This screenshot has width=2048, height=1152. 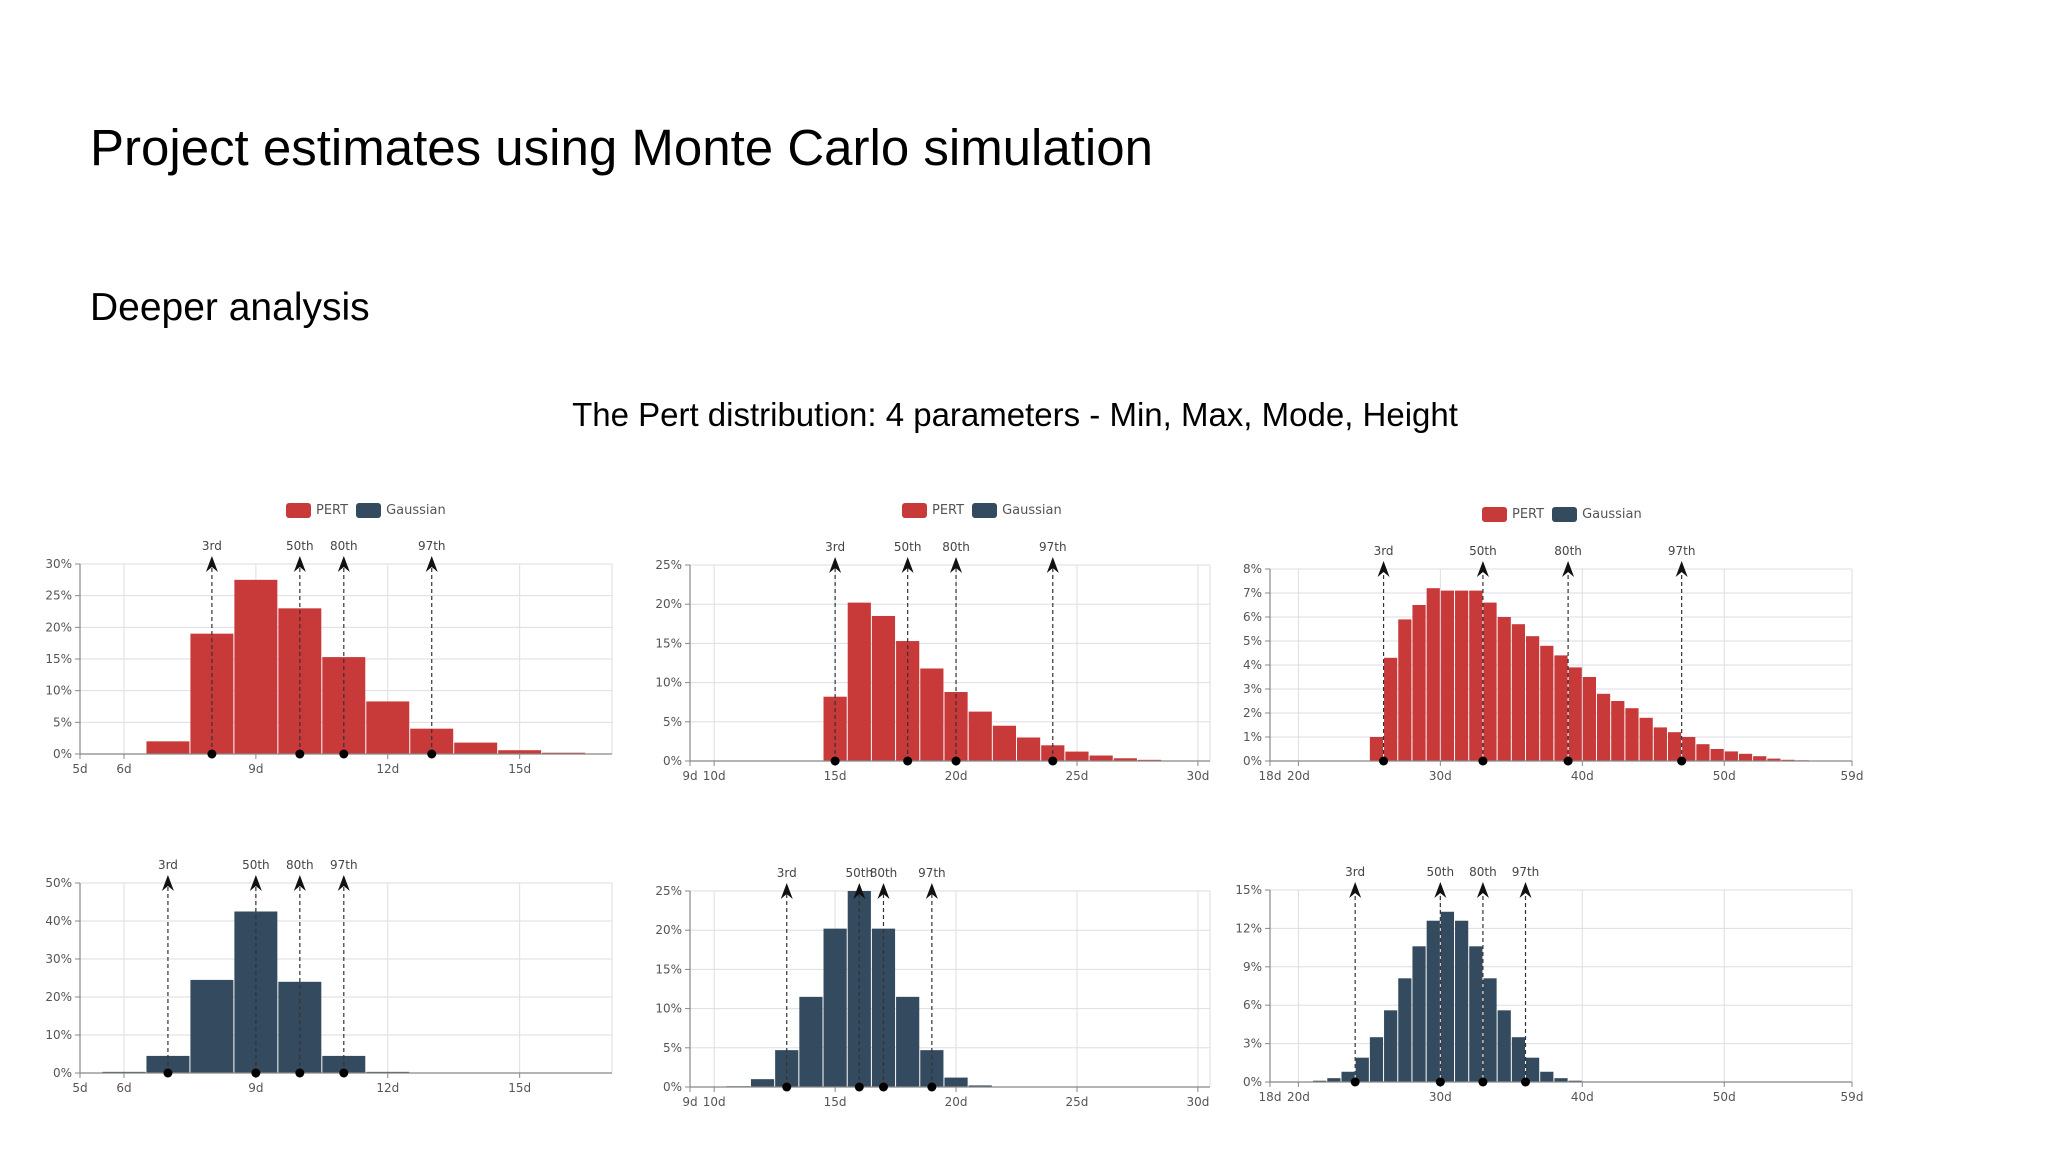 What do you see at coordinates (58, 627) in the screenshot?
I see `y-tick-label: 20%` at bounding box center [58, 627].